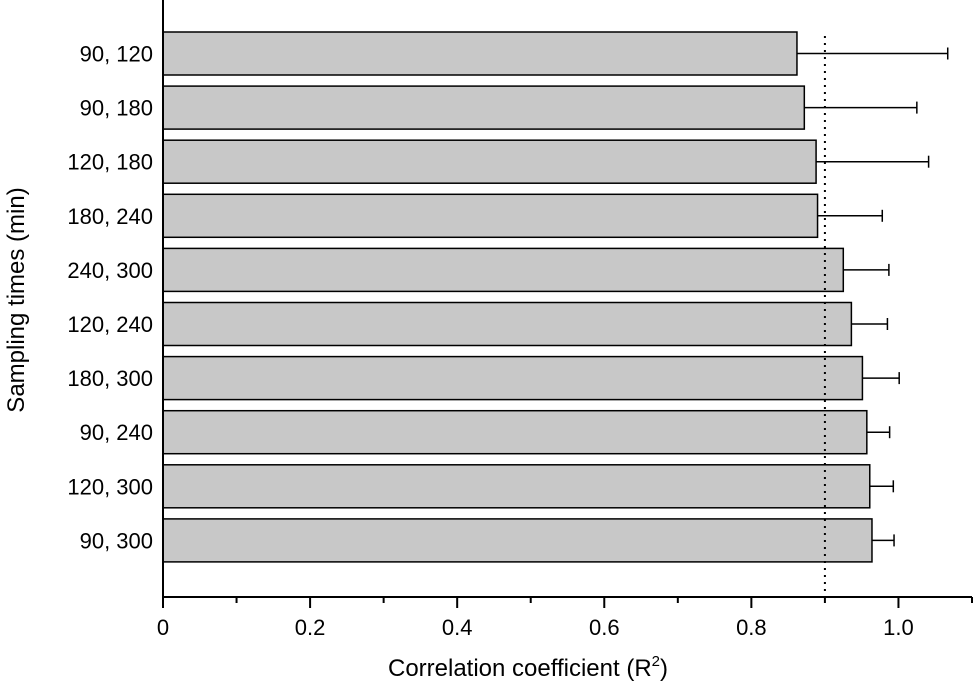 The height and width of the screenshot is (686, 974). I want to click on x-tick-label: 0.2, so click(310, 627).